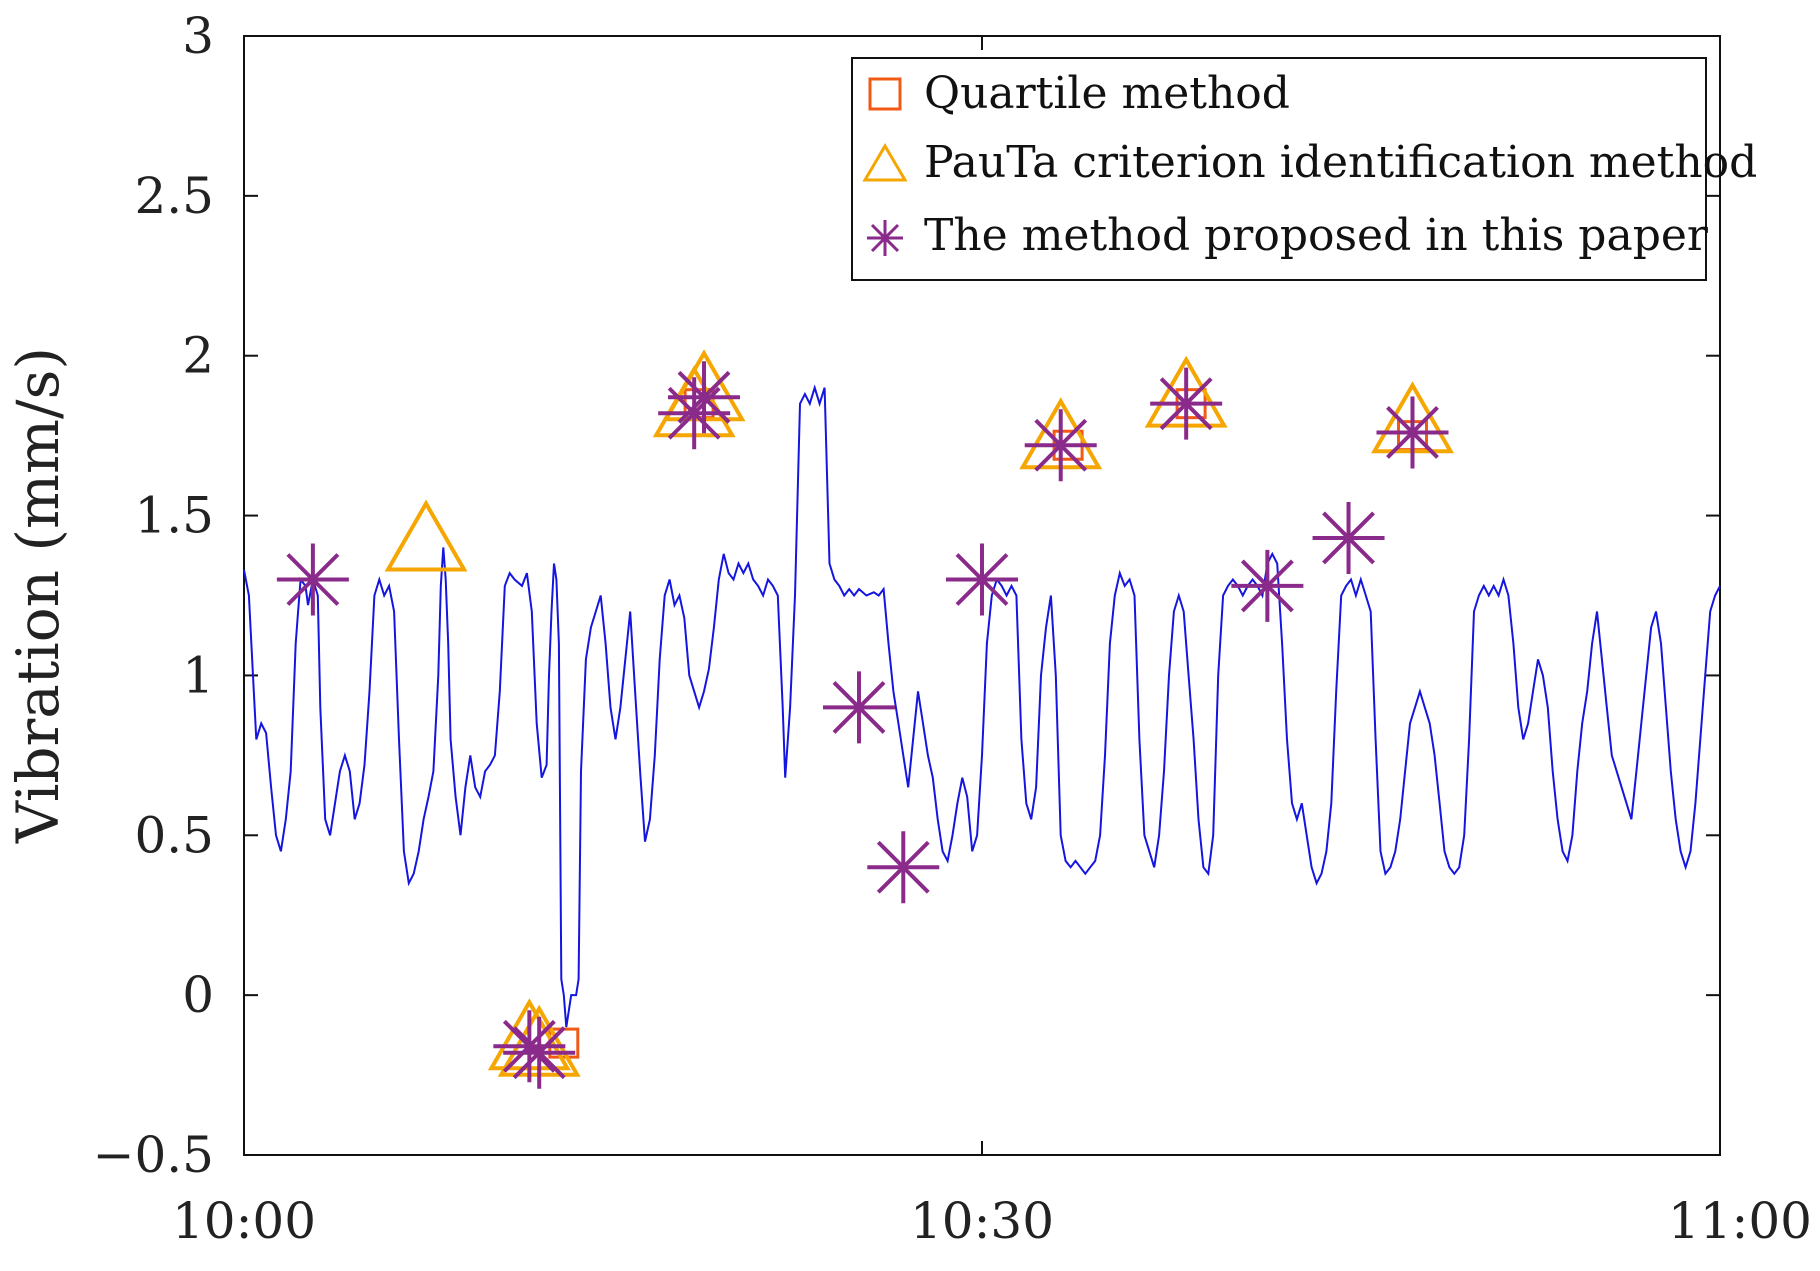 The width and height of the screenshot is (1820, 1271). What do you see at coordinates (174, 516) in the screenshot?
I see `y-tick-label: 1.5` at bounding box center [174, 516].